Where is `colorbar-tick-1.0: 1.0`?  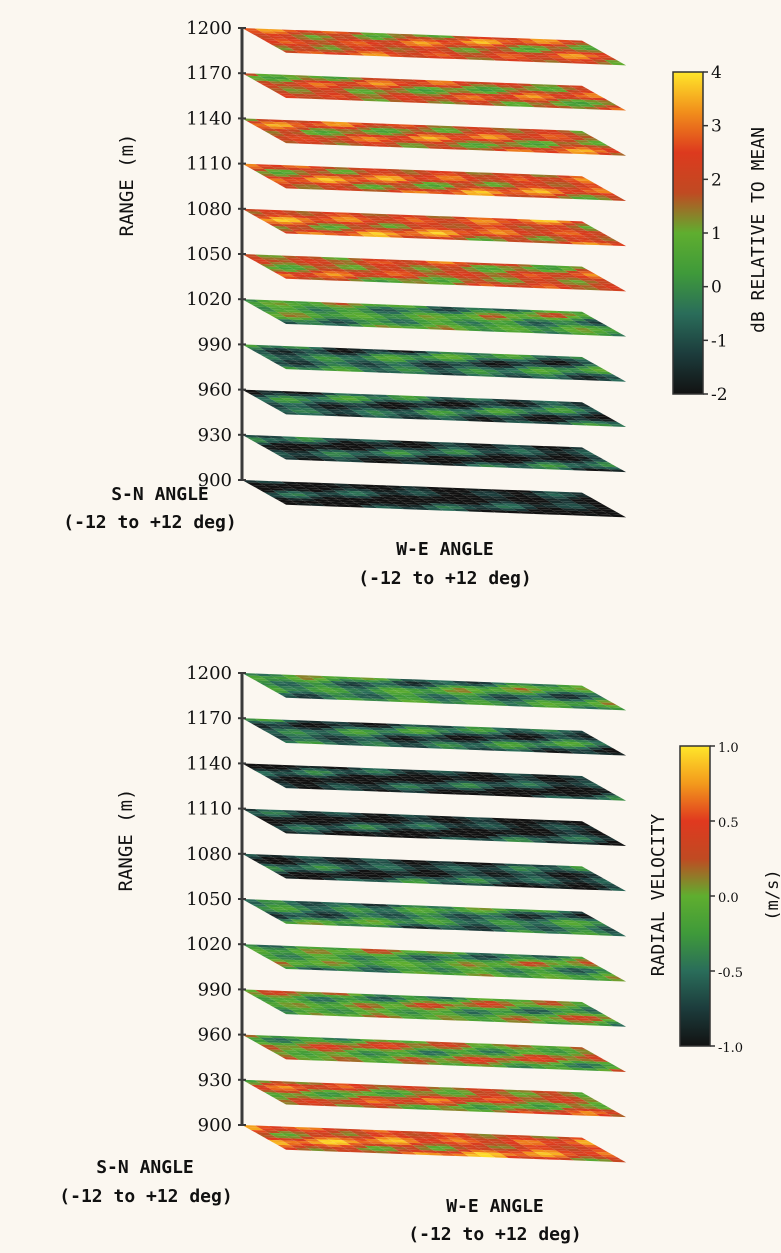
colorbar-tick-1.0: 1.0 is located at coordinates (728, 748).